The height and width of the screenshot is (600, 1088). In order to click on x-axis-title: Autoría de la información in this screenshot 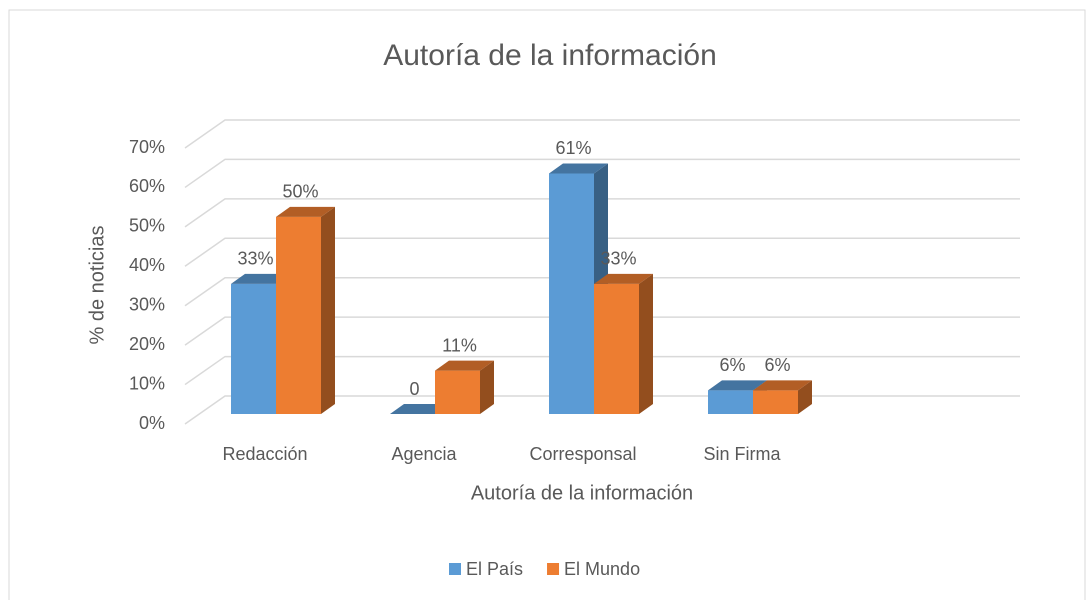, I will do `click(582, 493)`.